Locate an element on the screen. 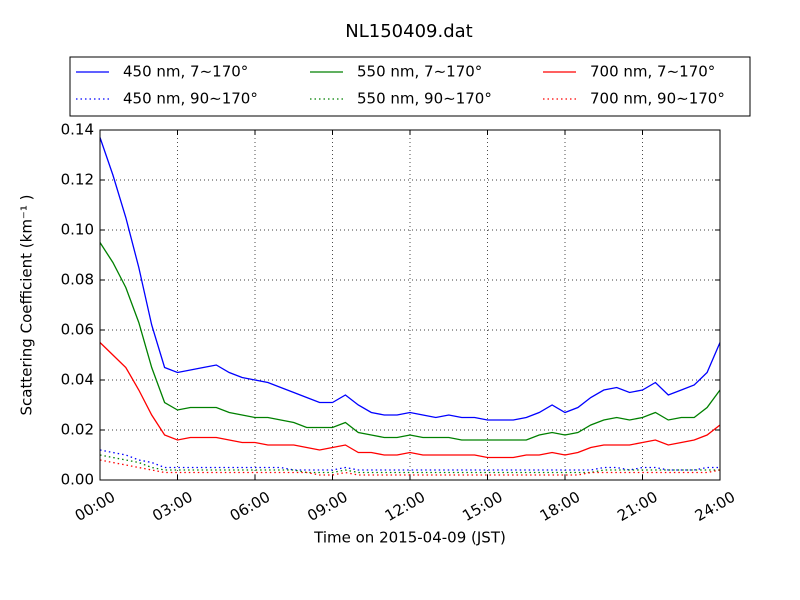 The height and width of the screenshot is (600, 800). legend-label: 450 nm, 90∼170° is located at coordinates (190, 99).